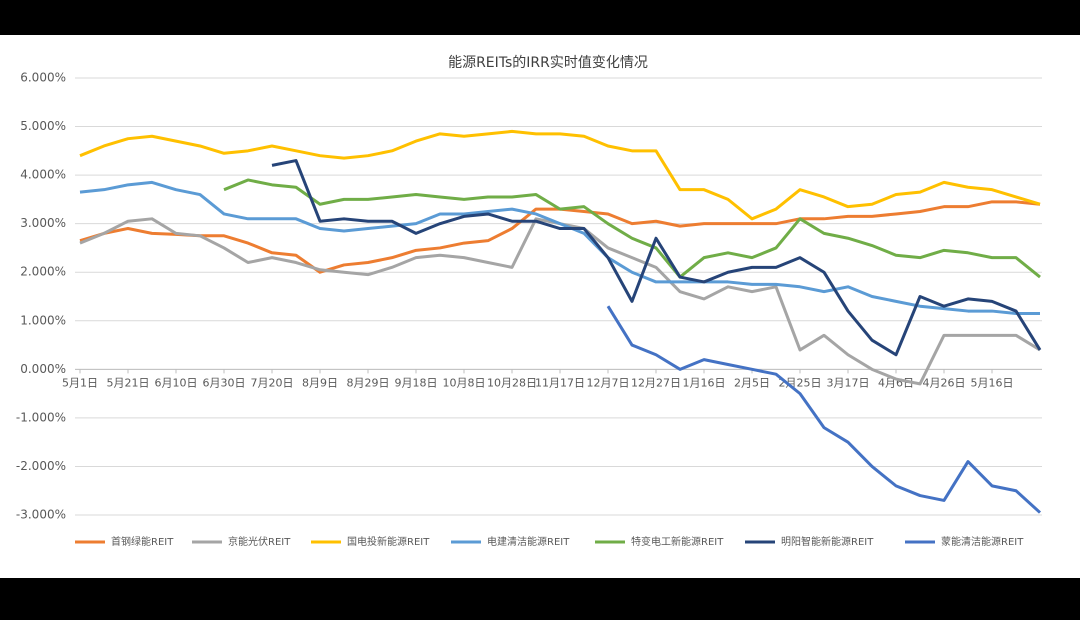  What do you see at coordinates (224, 382) in the screenshot?
I see `x-tick-label: 6月30日` at bounding box center [224, 382].